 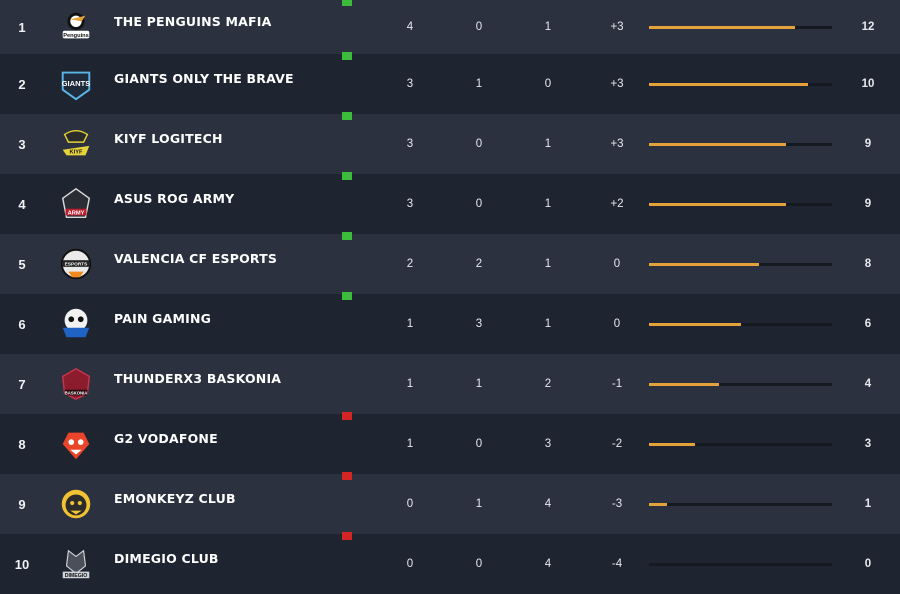 What do you see at coordinates (450, 563) in the screenshot?
I see `table-row: 10 DIMEGIO DIMEGIO CLUB 0 0 4 -4 0` at bounding box center [450, 563].